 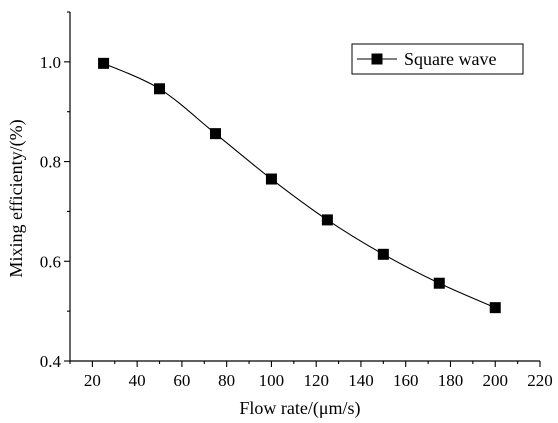 I want to click on legend-marker-square-wave, so click(x=377, y=59).